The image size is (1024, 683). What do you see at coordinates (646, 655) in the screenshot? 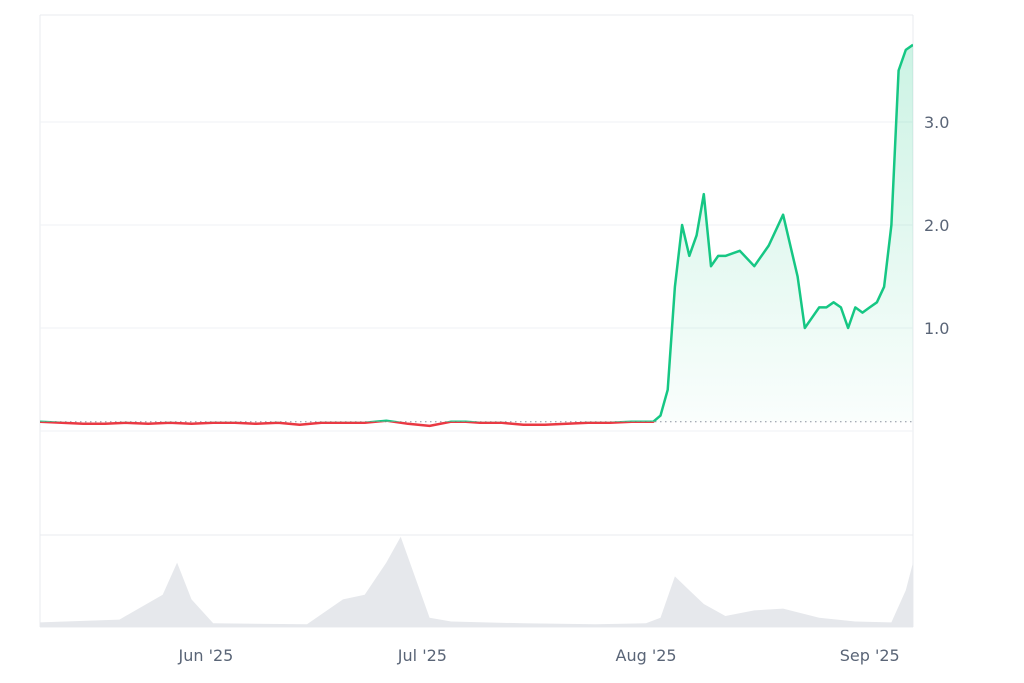
I see `x-tick-label: Aug '25` at bounding box center [646, 655].